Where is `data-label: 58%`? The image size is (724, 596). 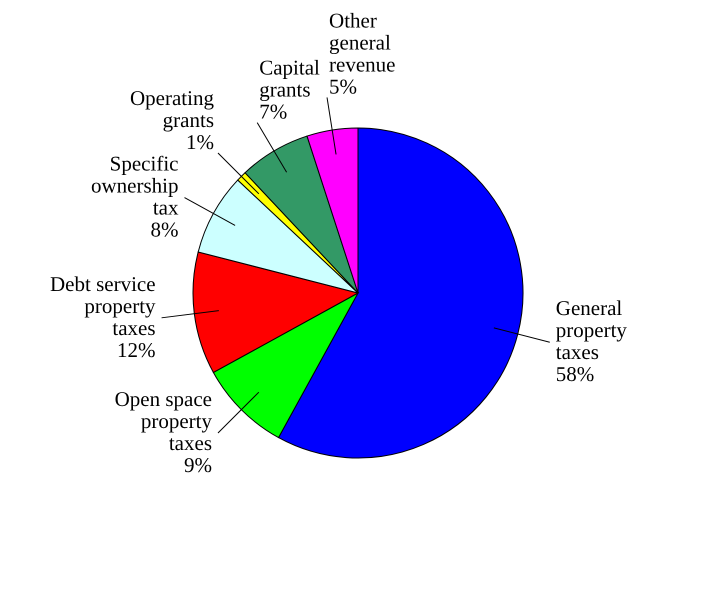
data-label: 58% is located at coordinates (575, 374).